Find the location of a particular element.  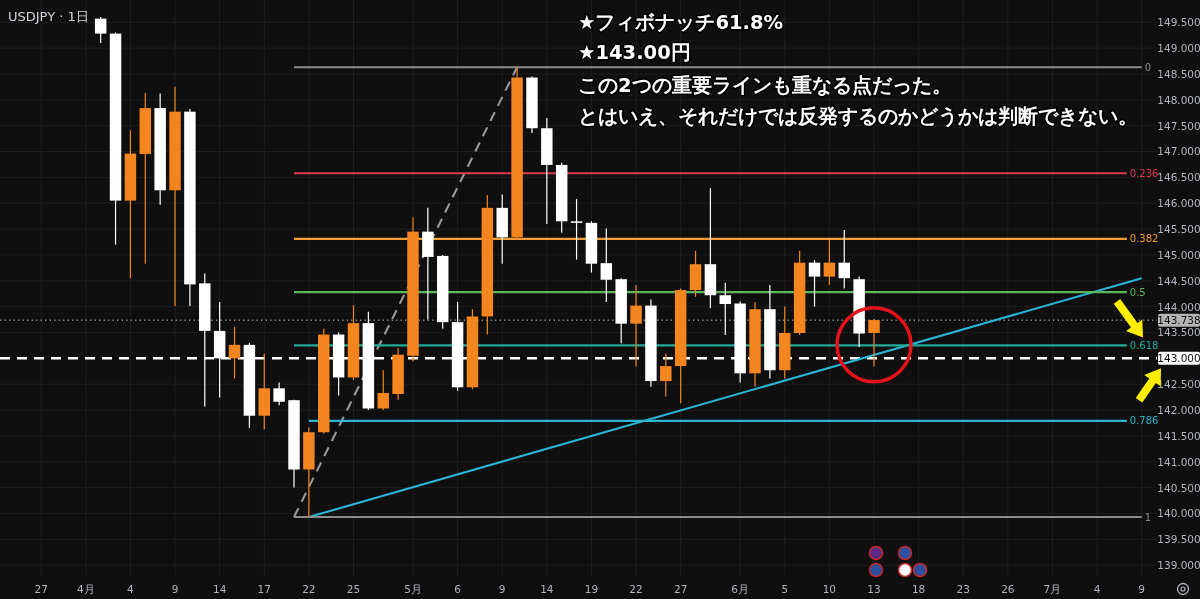

x-tick-label: 18 is located at coordinates (918, 589).